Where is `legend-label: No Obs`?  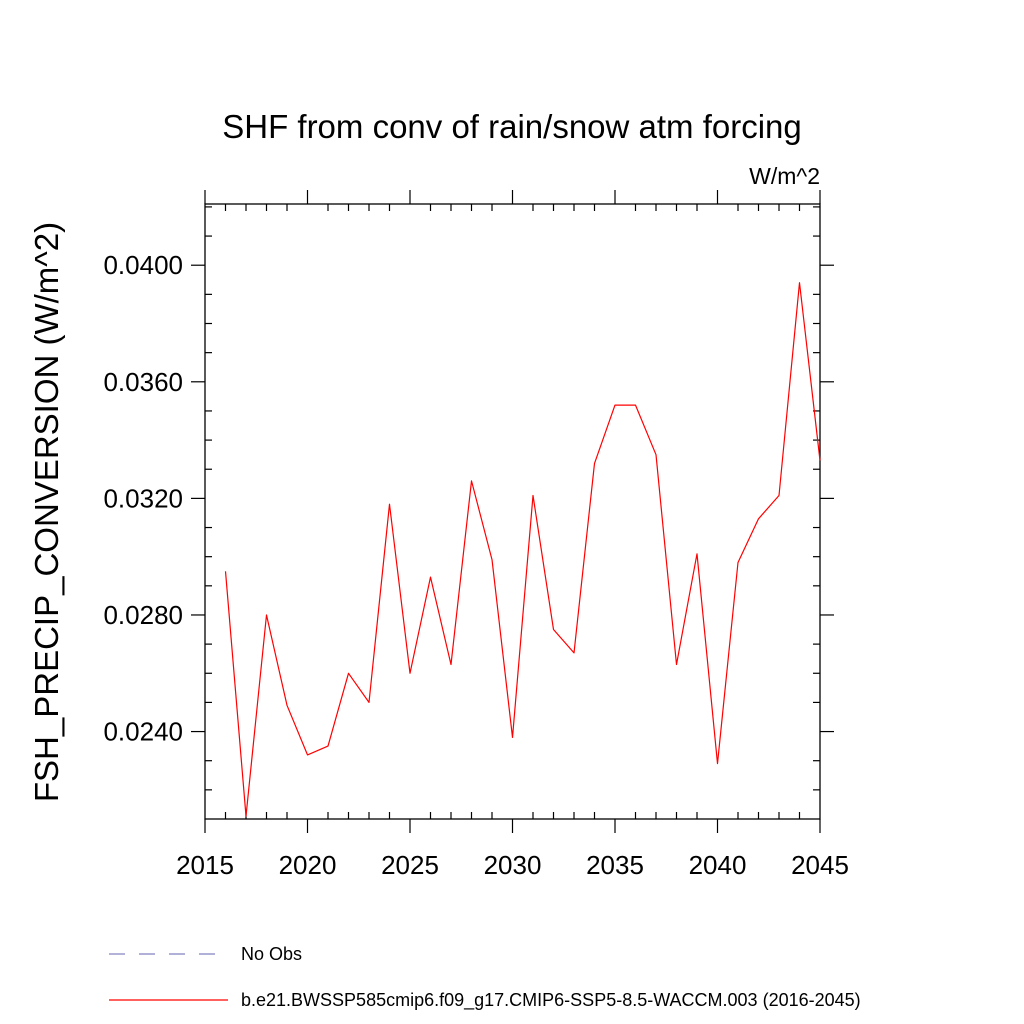
legend-label: No Obs is located at coordinates (271, 954).